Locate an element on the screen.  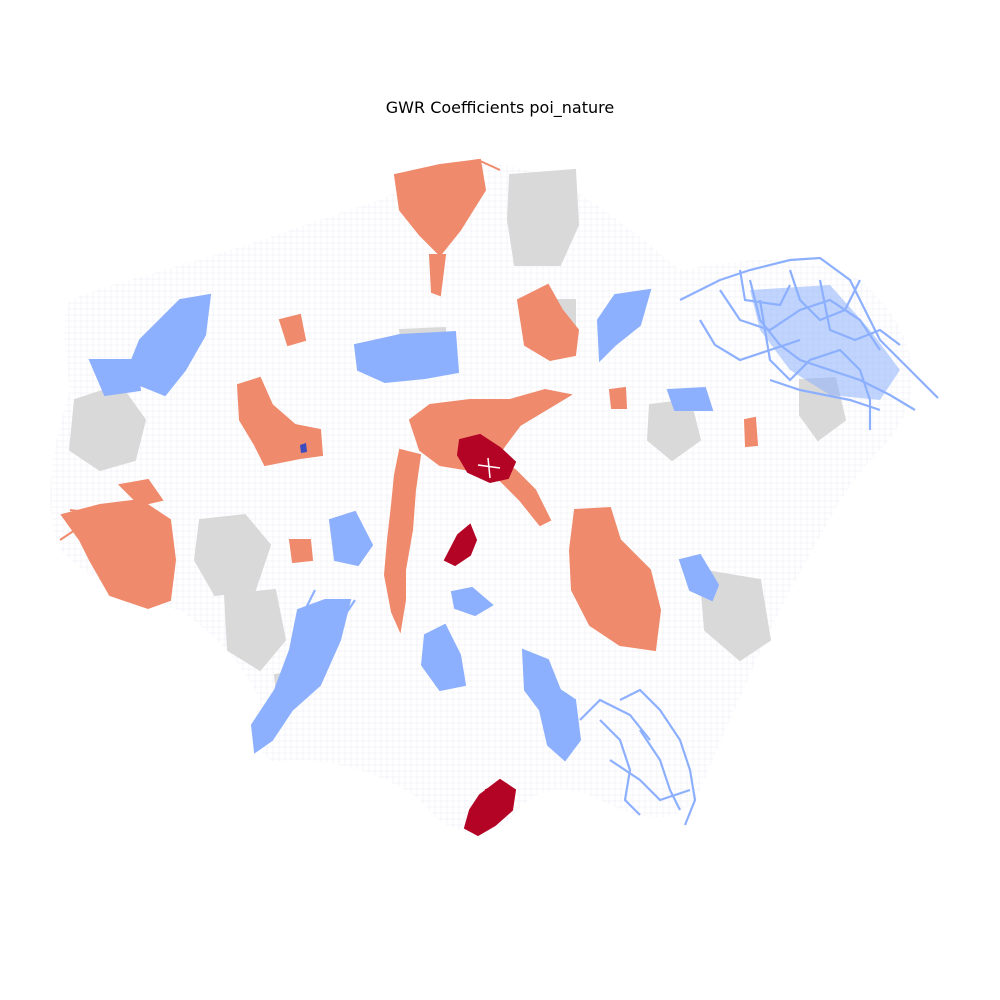
negative-road-network-fill is located at coordinates (825, 342).